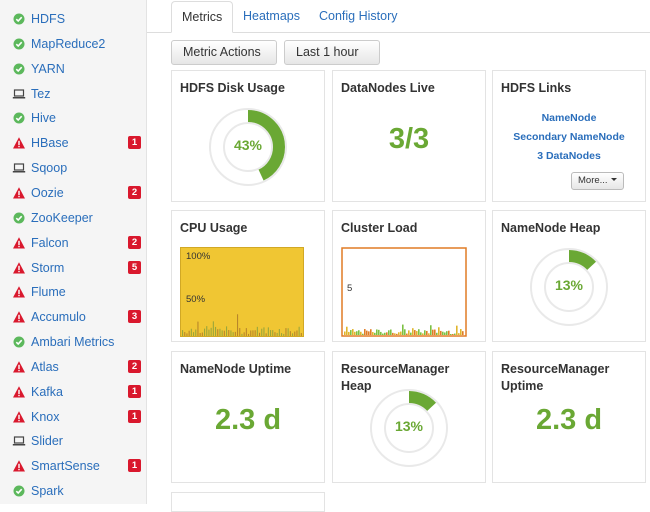 The width and height of the screenshot is (650, 512). What do you see at coordinates (73, 94) in the screenshot?
I see `sidebar-item-tez: Tez` at bounding box center [73, 94].